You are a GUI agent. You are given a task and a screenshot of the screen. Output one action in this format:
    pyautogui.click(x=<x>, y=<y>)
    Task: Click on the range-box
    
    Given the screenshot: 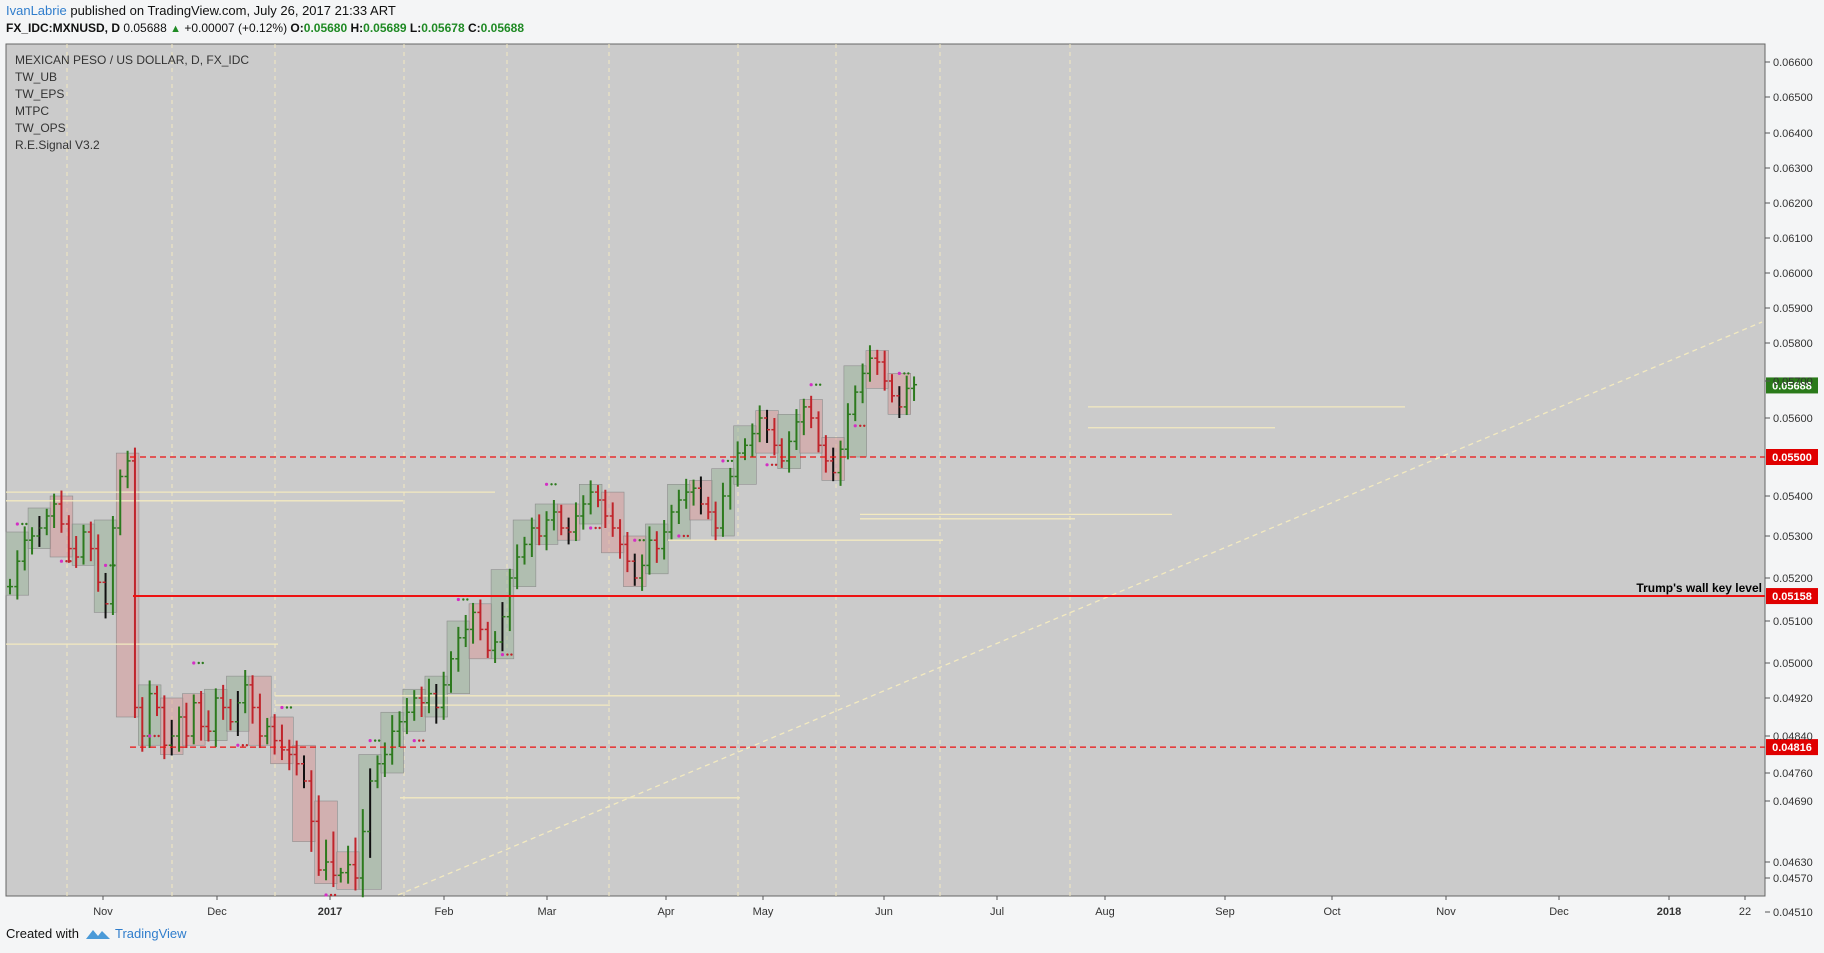 What is the action you would take?
    pyautogui.click(x=304, y=793)
    